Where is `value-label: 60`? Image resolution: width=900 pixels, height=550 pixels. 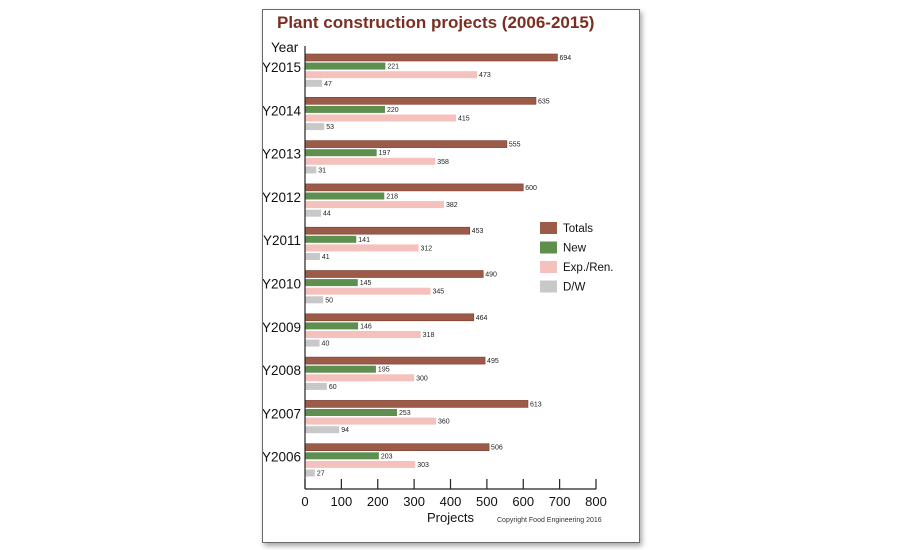 value-label: 60 is located at coordinates (333, 387).